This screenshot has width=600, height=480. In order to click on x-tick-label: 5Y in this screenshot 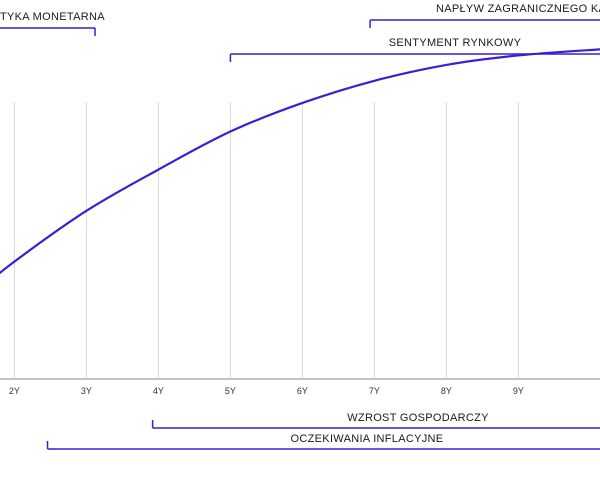, I will do `click(230, 391)`.